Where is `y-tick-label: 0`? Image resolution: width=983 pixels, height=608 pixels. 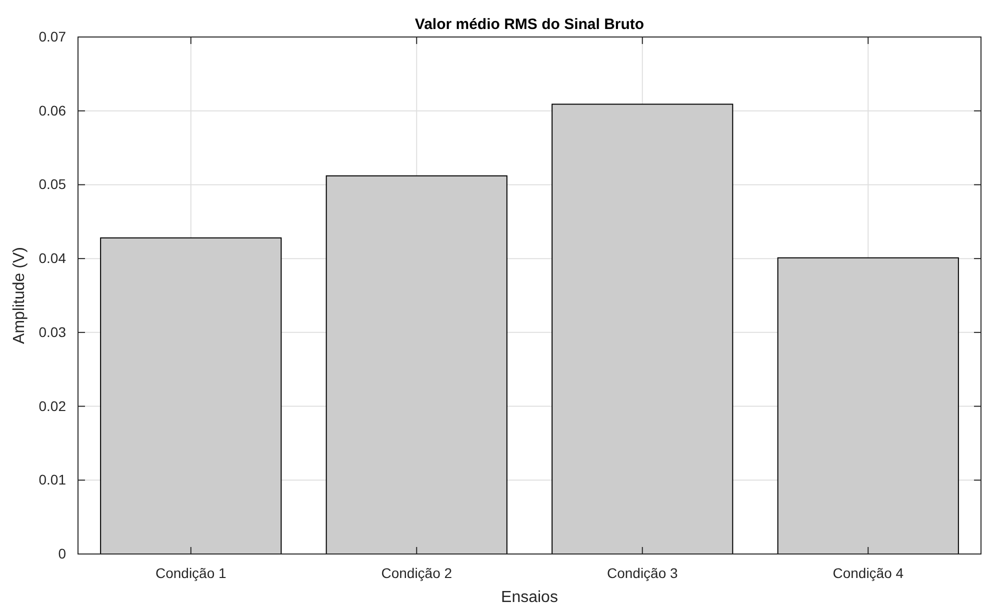 y-tick-label: 0 is located at coordinates (62, 553).